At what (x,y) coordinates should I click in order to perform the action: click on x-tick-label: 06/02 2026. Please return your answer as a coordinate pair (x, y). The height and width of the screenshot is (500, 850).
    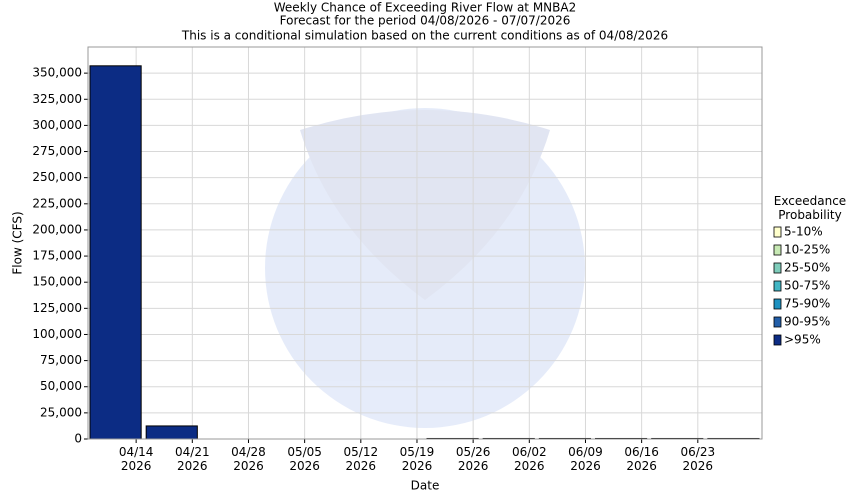
    Looking at the image, I should click on (529, 459).